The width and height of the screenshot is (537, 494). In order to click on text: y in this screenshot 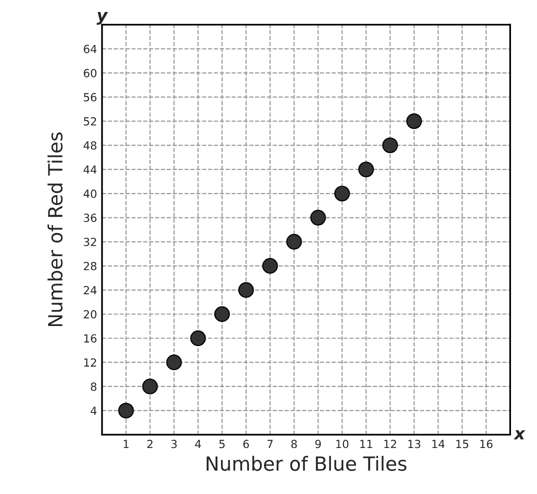, I will do `click(102, 18)`.